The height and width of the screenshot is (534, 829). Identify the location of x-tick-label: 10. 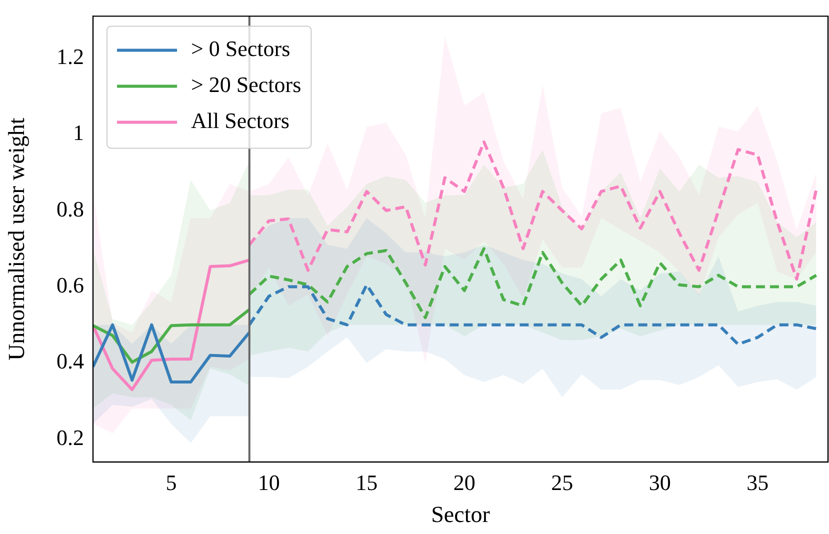
(269, 482).